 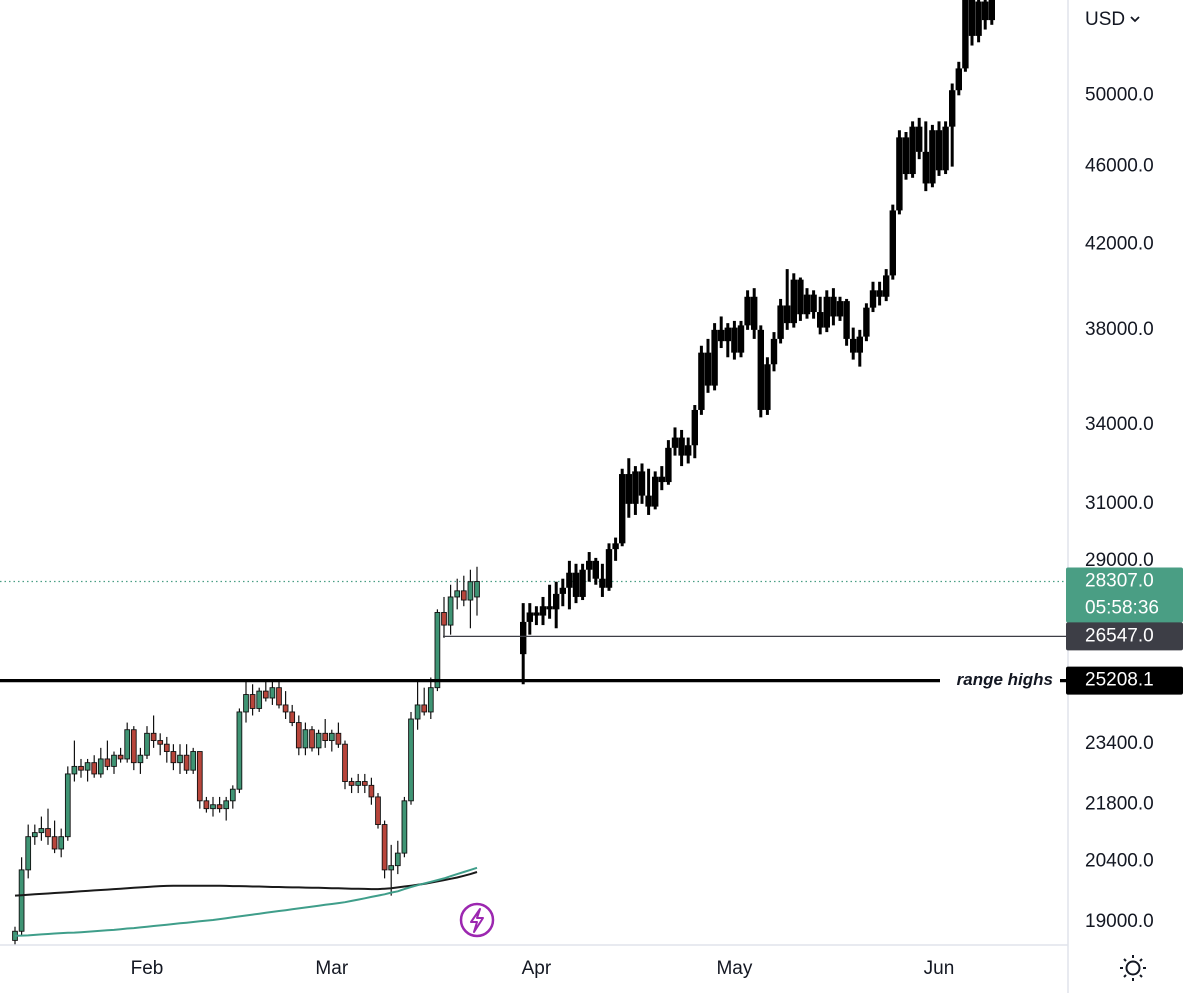 I want to click on currency-label: USD, so click(x=1105, y=19).